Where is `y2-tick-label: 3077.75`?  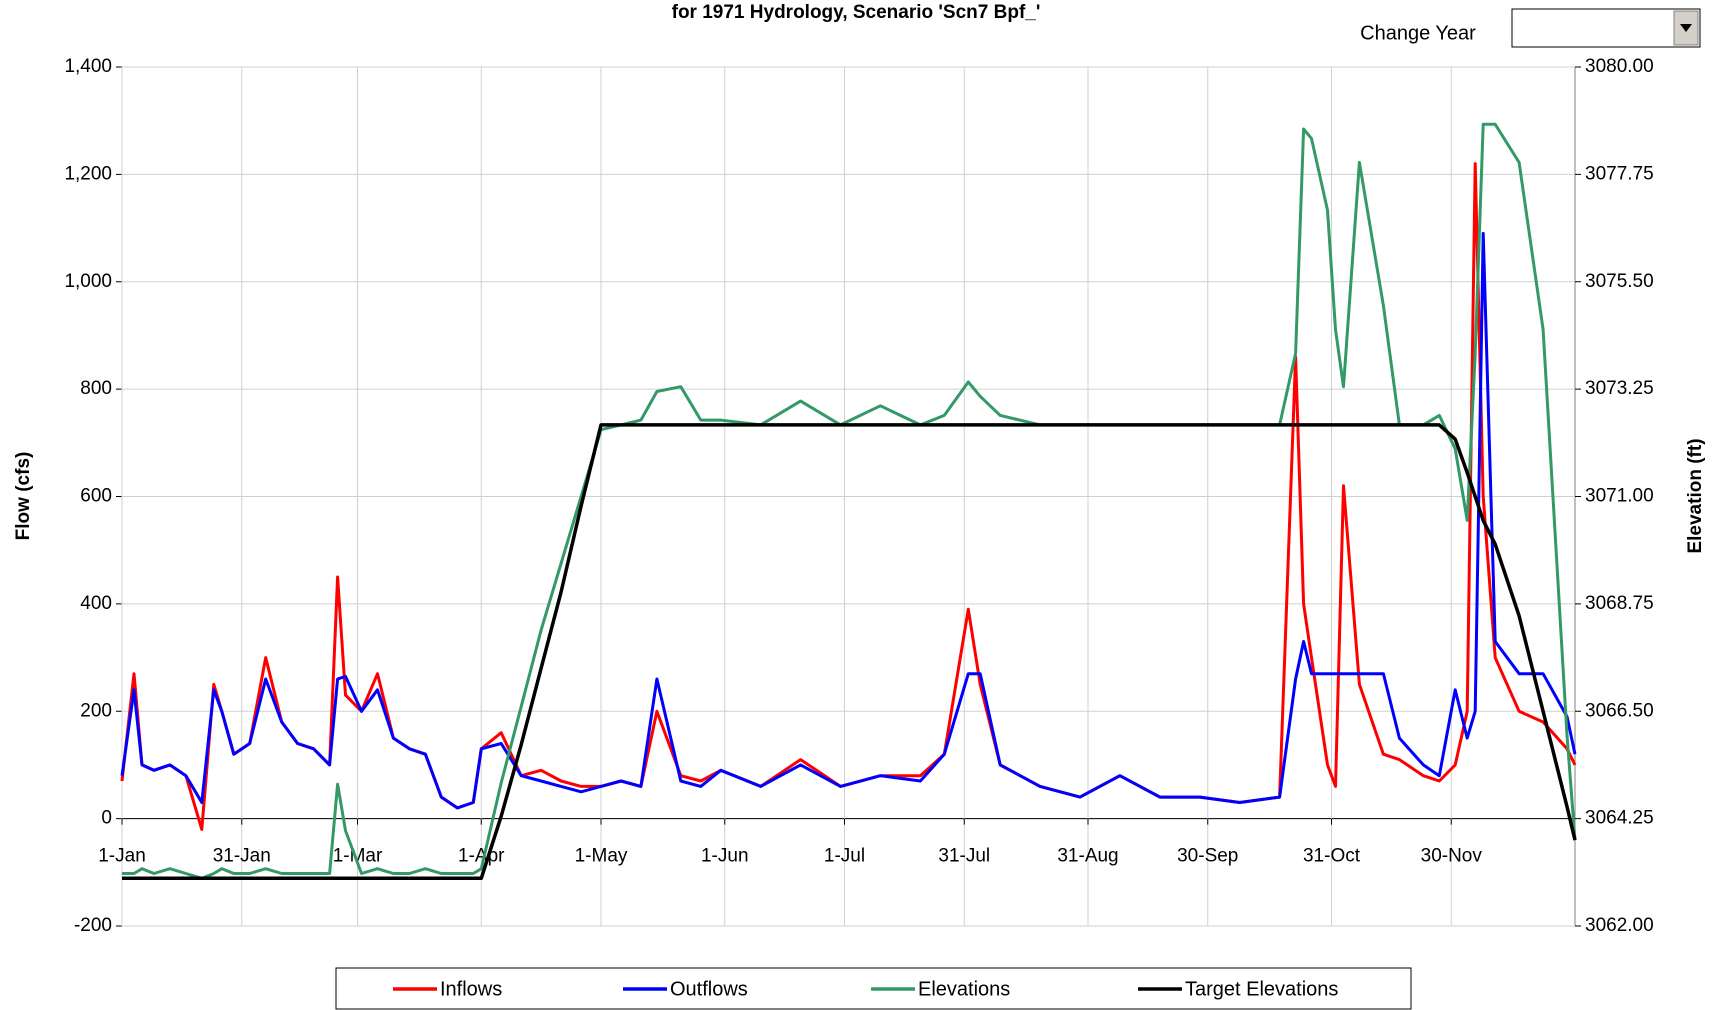
y2-tick-label: 3077.75 is located at coordinates (1619, 173).